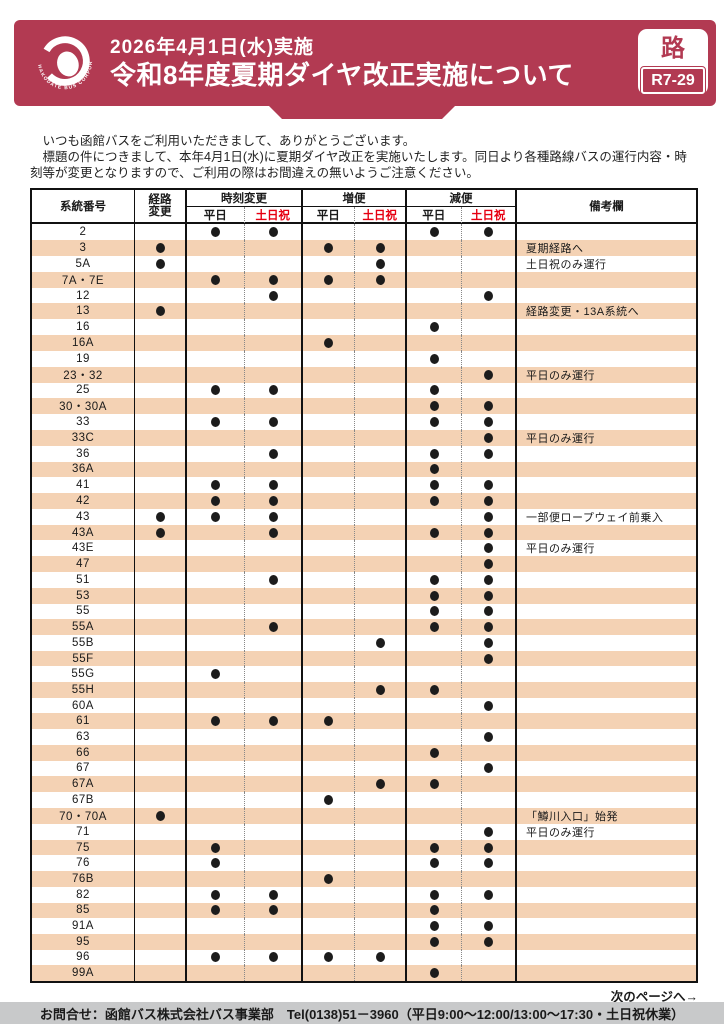 This screenshot has height=1024, width=724. I want to click on table-row: 61, so click(364, 721).